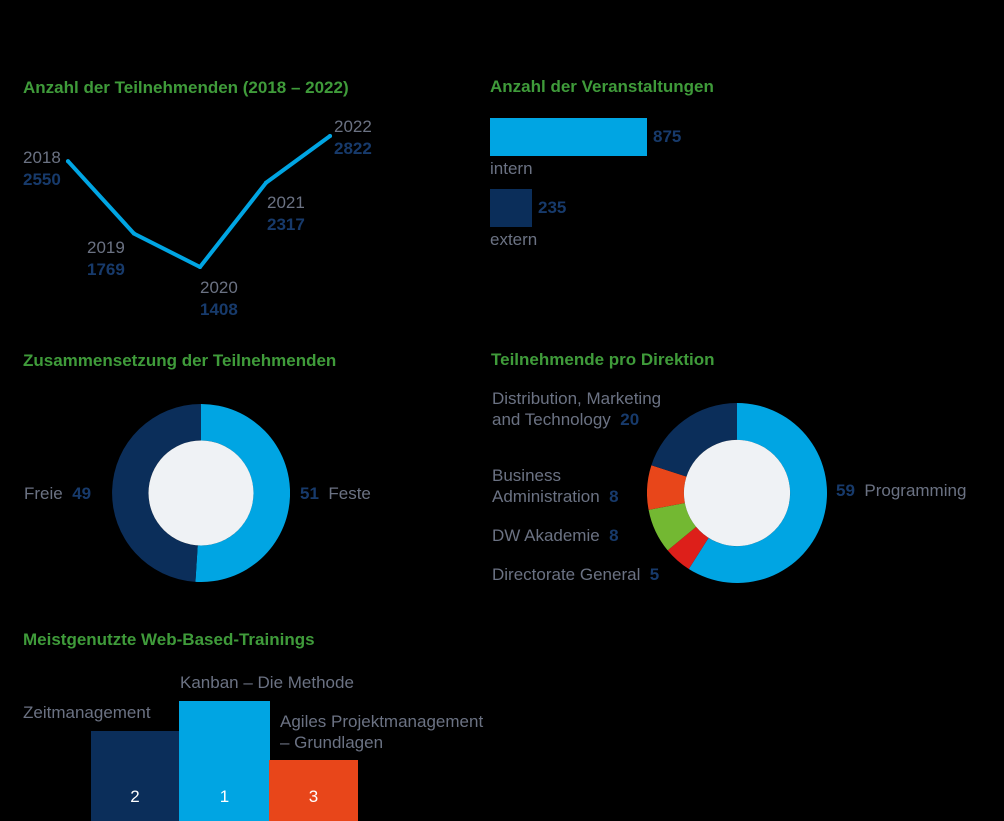 The width and height of the screenshot is (1004, 821). Describe the element at coordinates (901, 490) in the screenshot. I see `directorate-label-programming: 59 Programming` at that location.